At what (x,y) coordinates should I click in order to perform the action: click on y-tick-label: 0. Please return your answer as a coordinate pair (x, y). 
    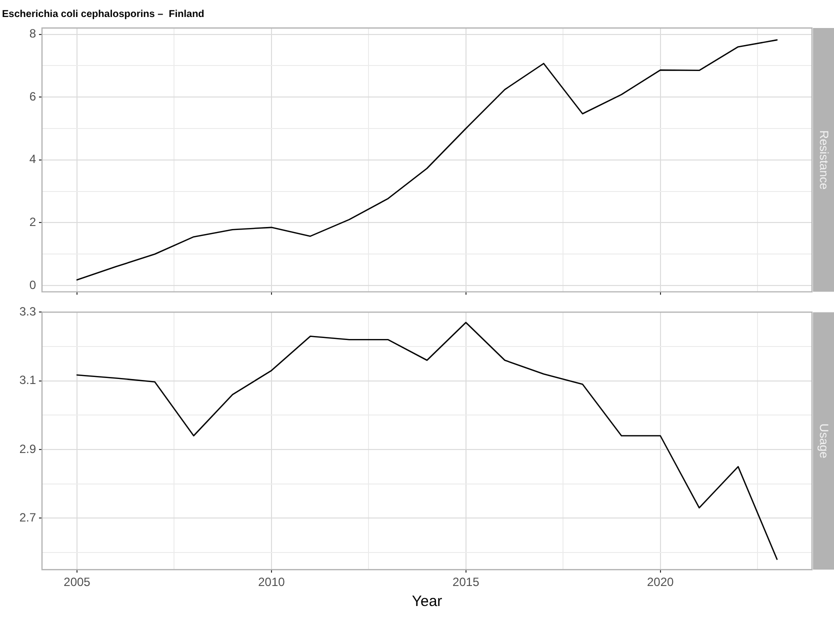
    Looking at the image, I should click on (32, 285).